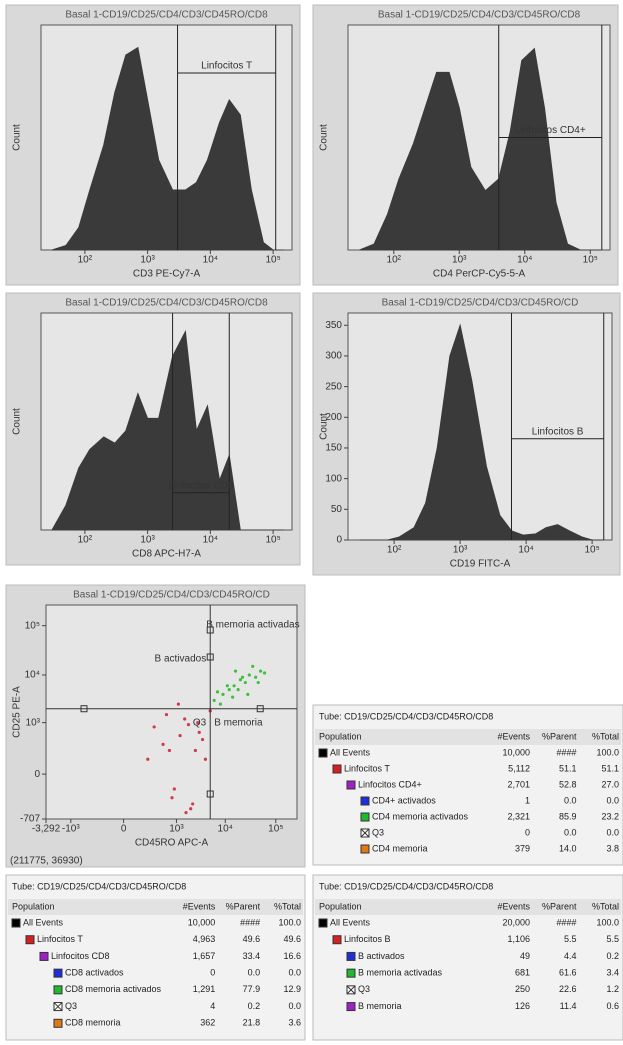 Image resolution: width=623 pixels, height=1045 pixels. I want to click on x-axis-label: CD4 PerCP-Cy5-5-A, so click(479, 274).